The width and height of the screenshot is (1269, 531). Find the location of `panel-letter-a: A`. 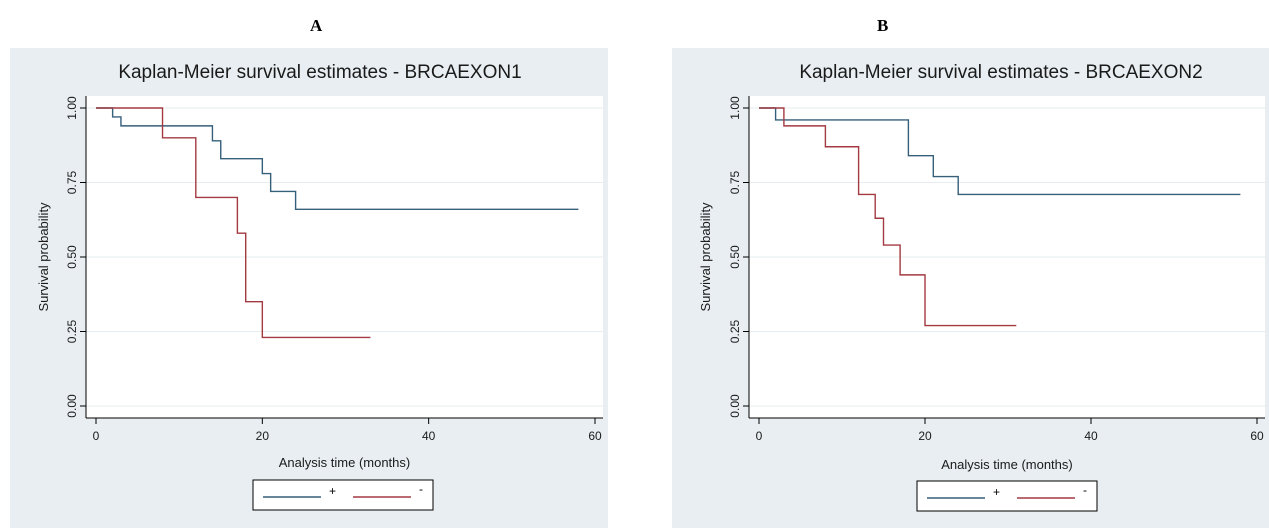

panel-letter-a: A is located at coordinates (316, 25).